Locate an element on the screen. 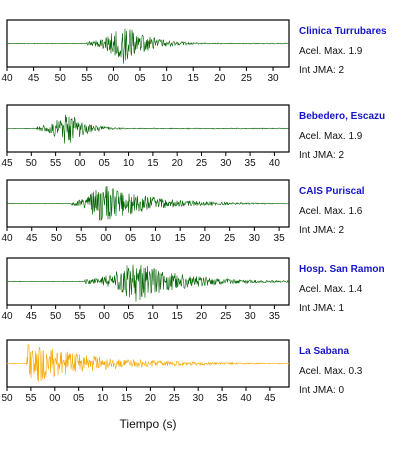 The image size is (410, 460). accel-max: Acel. Max. 1.6 is located at coordinates (331, 211).